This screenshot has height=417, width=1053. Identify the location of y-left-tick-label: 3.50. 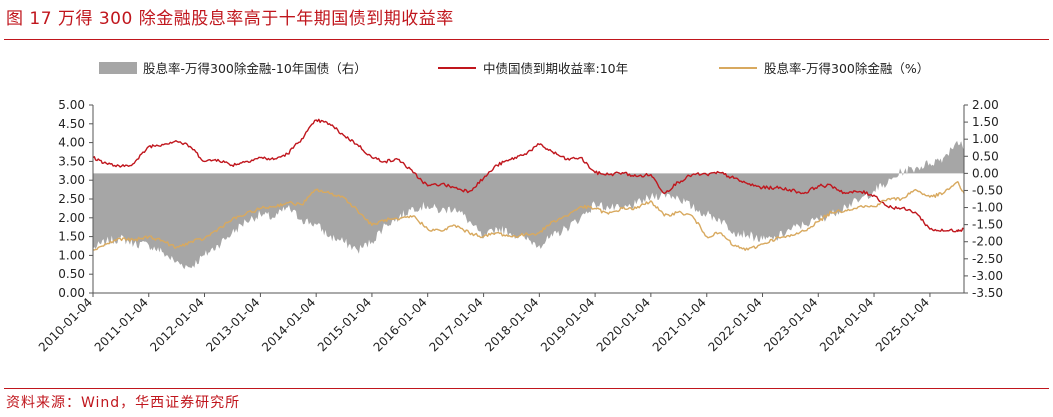
(71, 161).